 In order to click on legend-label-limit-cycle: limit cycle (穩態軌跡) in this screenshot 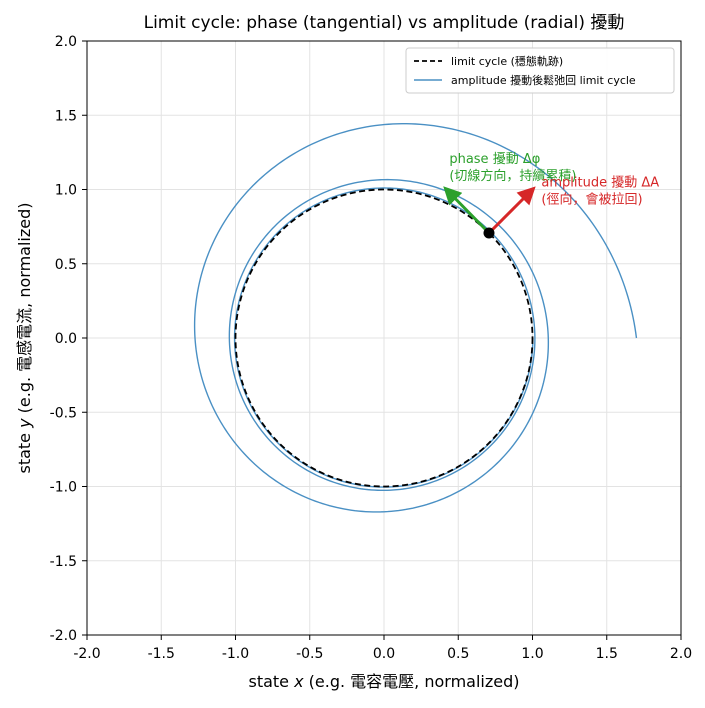, I will do `click(507, 61)`.